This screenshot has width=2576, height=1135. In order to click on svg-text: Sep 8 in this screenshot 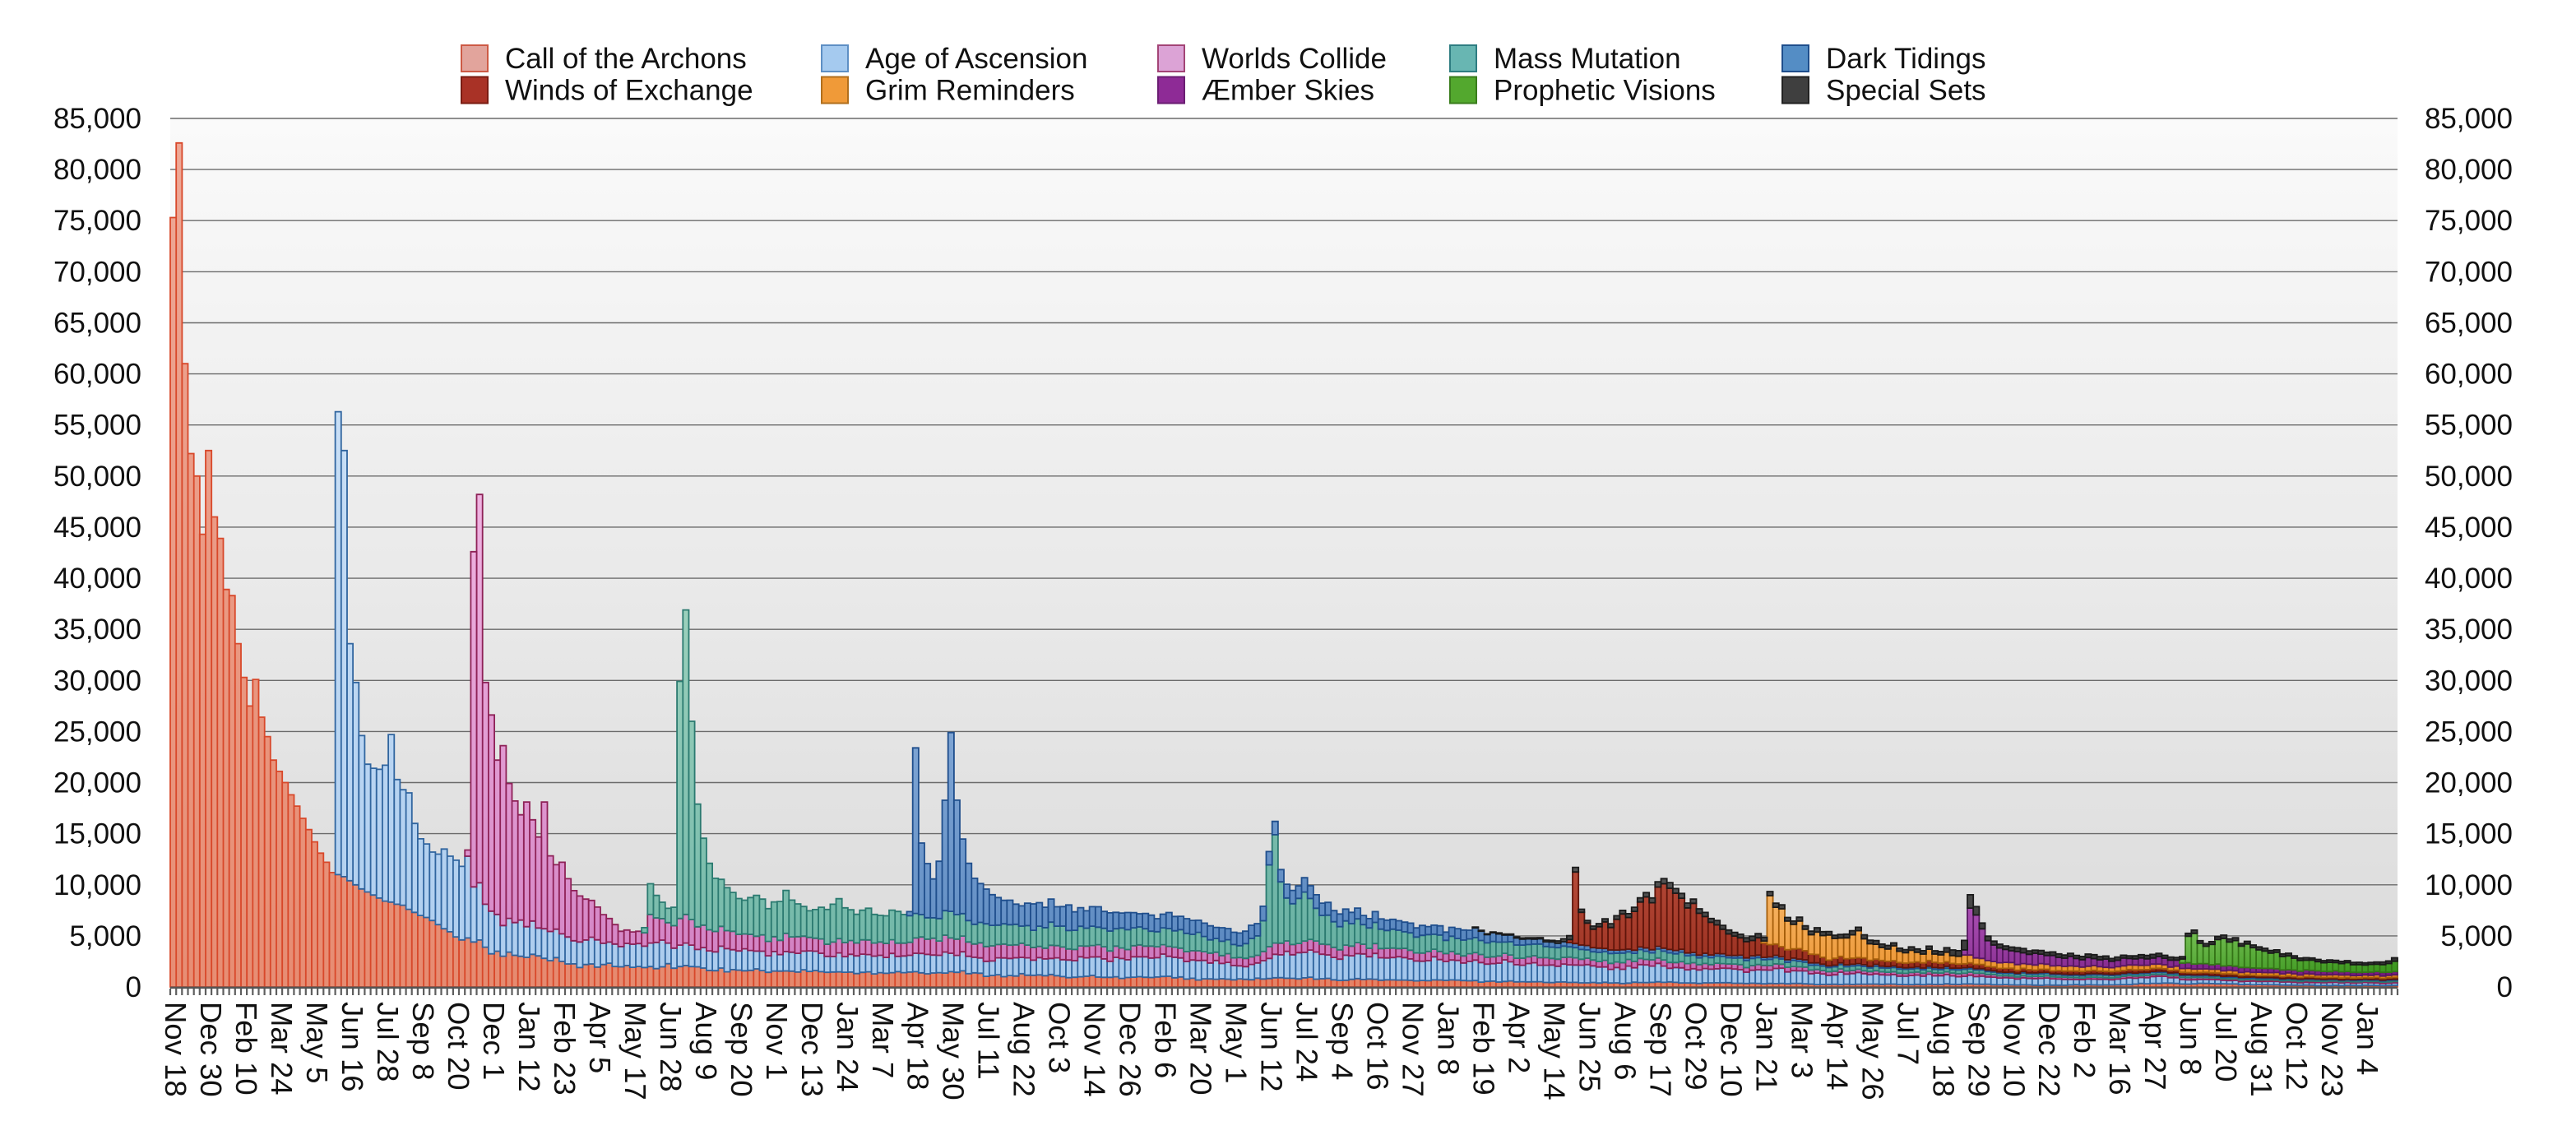, I will do `click(423, 1041)`.